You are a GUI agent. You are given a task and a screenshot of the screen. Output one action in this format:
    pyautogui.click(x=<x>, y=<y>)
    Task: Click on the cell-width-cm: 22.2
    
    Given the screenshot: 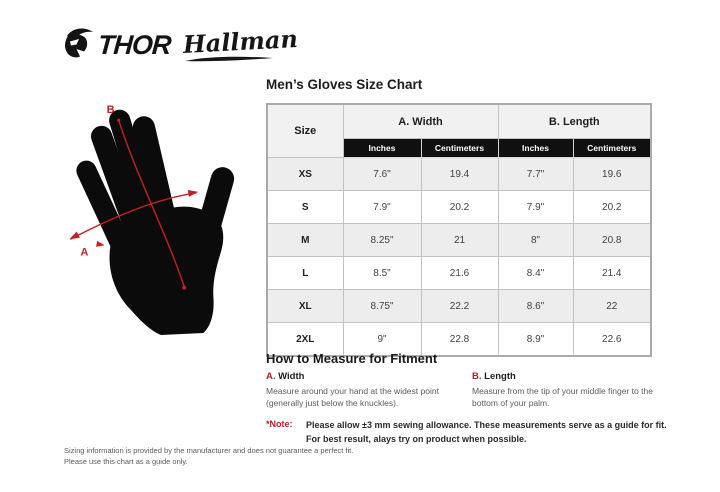 What is the action you would take?
    pyautogui.click(x=459, y=306)
    